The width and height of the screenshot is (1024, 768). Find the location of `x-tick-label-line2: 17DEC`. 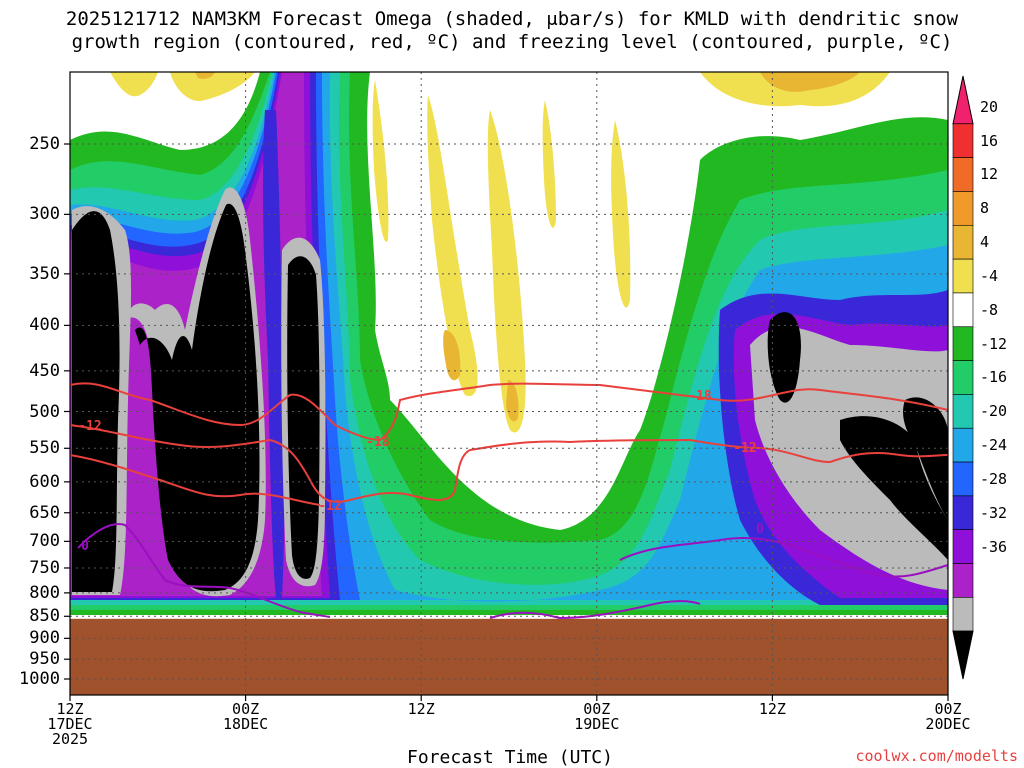

x-tick-label-line2: 17DEC is located at coordinates (70, 724).